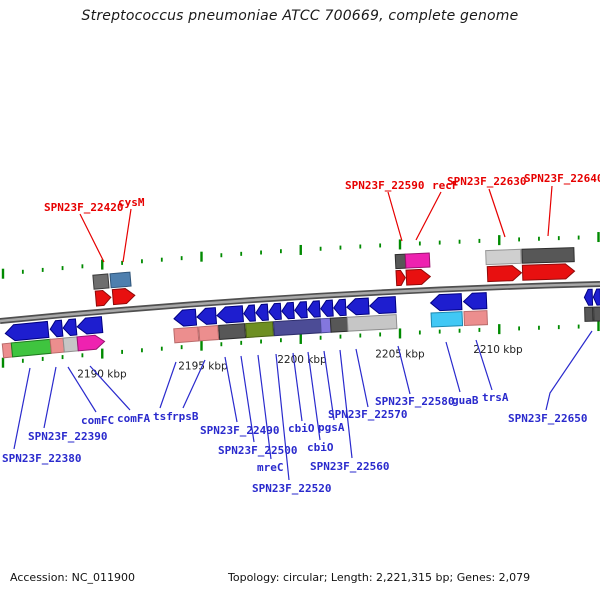 The width and height of the screenshot is (600, 600). I want to click on gene-label-reverse: SPN23F_22490, so click(239, 430).